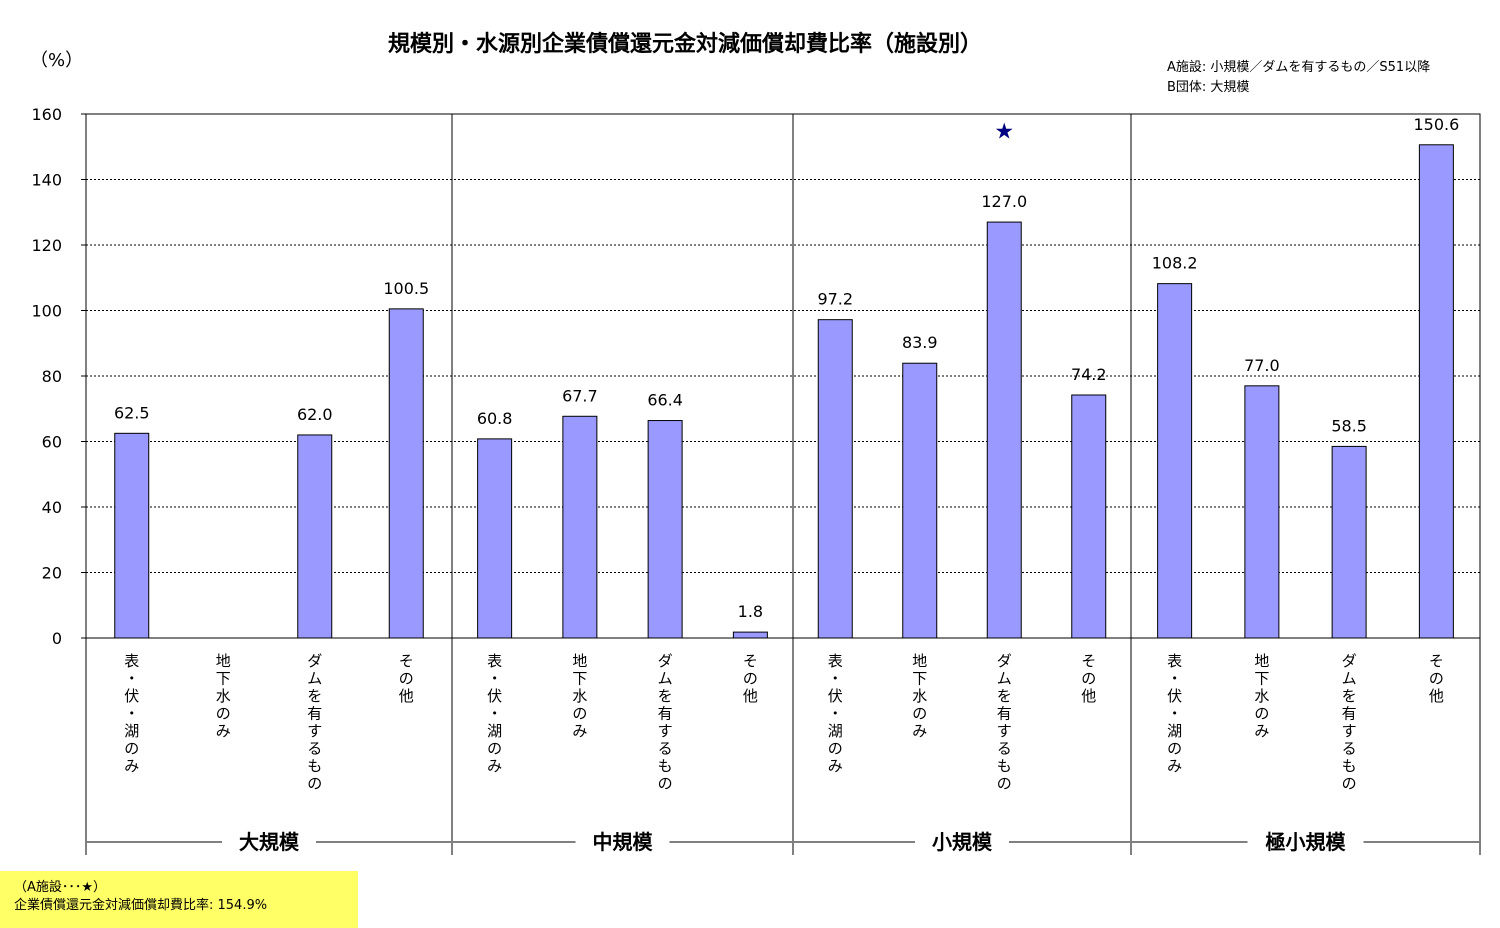 The image size is (1500, 928). What do you see at coordinates (1262, 365) in the screenshot?
I see `data-label: 77.0` at bounding box center [1262, 365].